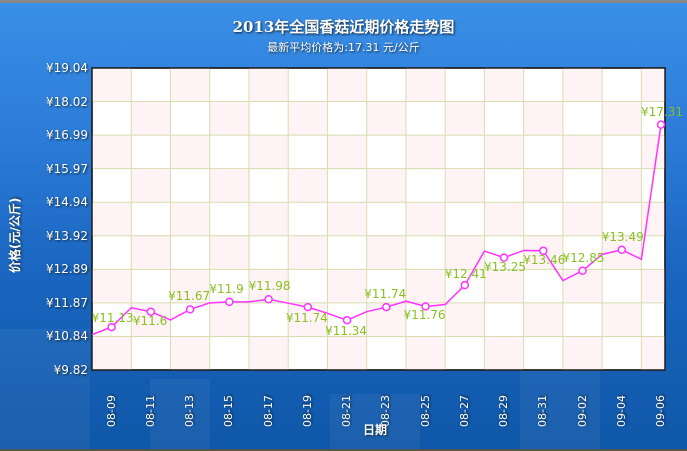 The height and width of the screenshot is (451, 687). I want to click on data-label: ¥11.67, so click(189, 296).